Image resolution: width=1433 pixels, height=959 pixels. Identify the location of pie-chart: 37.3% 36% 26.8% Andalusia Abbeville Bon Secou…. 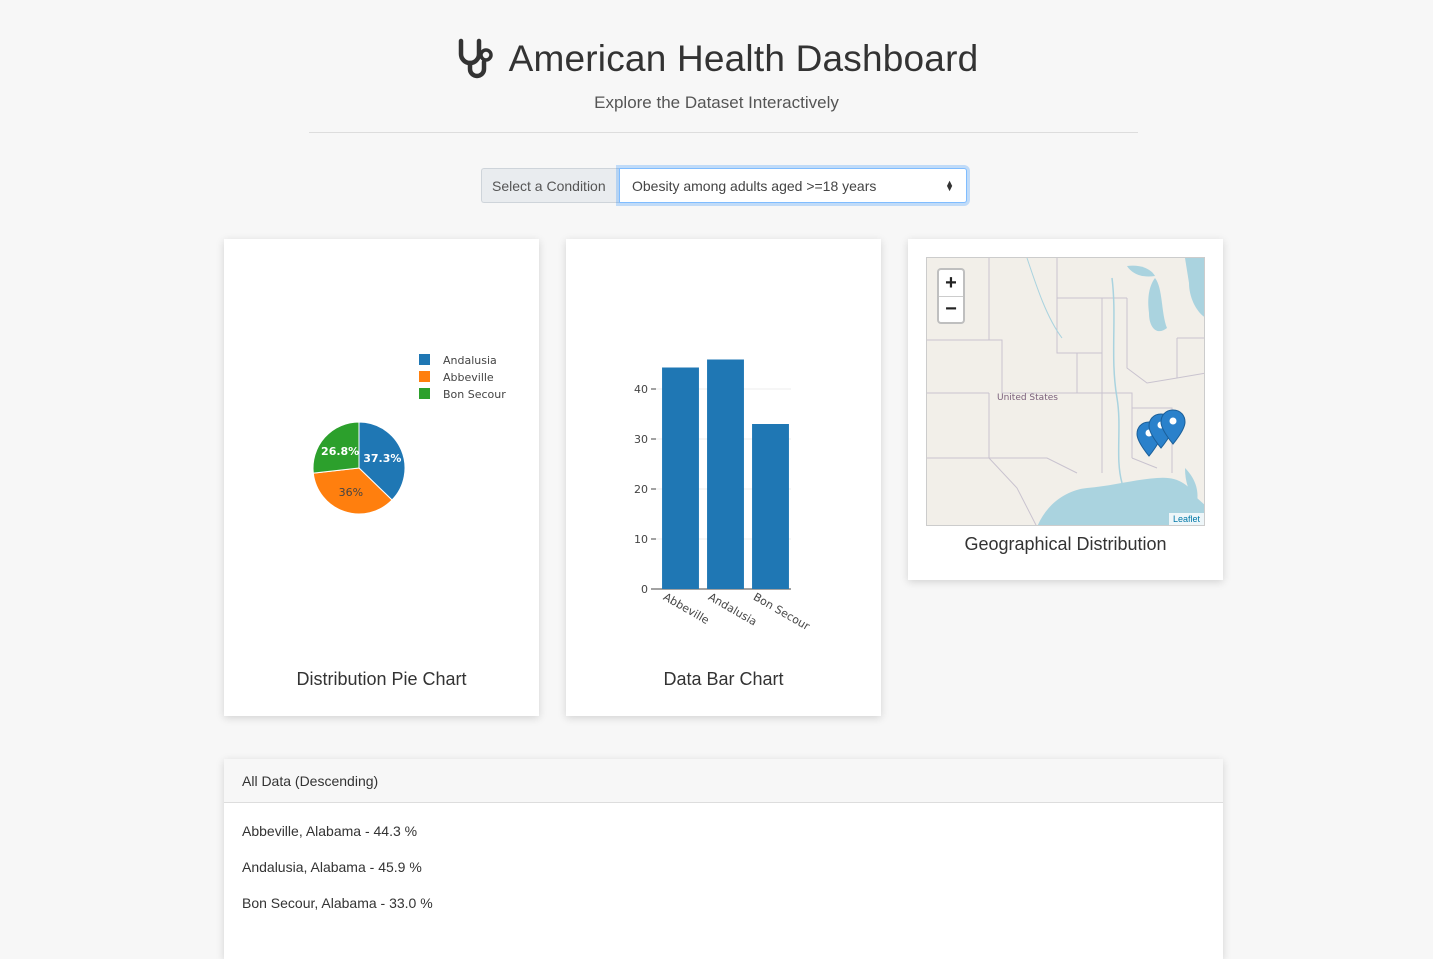
(409, 434).